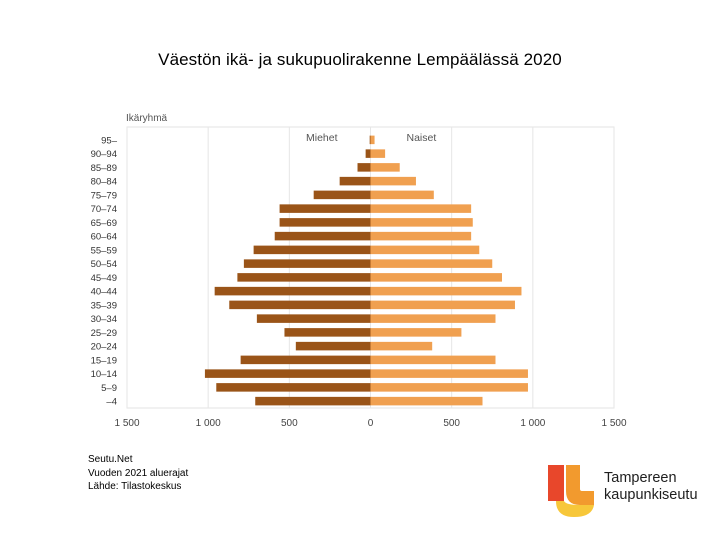 The image size is (720, 540). I want to click on y-tick-label: 90–94, so click(104, 154).